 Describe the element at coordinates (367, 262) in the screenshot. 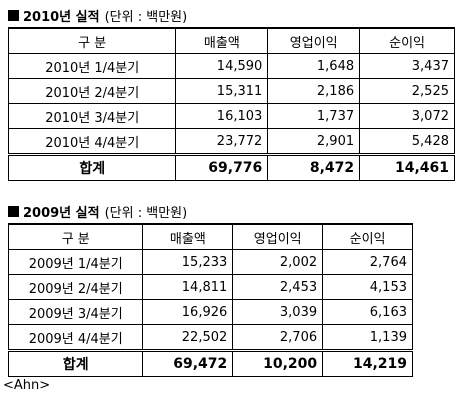

I see `net-profit-cell: 2,764` at that location.